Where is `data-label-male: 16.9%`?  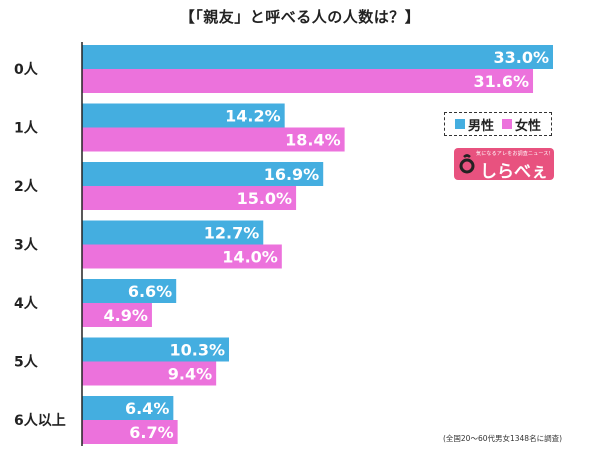 data-label-male: 16.9% is located at coordinates (292, 174).